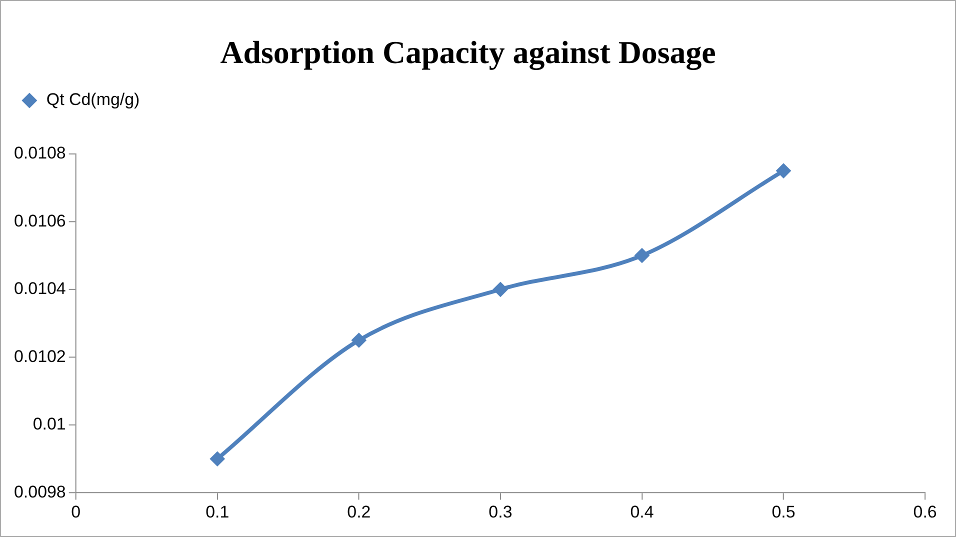 The image size is (956, 537). I want to click on x-tick-label: 0.3, so click(500, 512).